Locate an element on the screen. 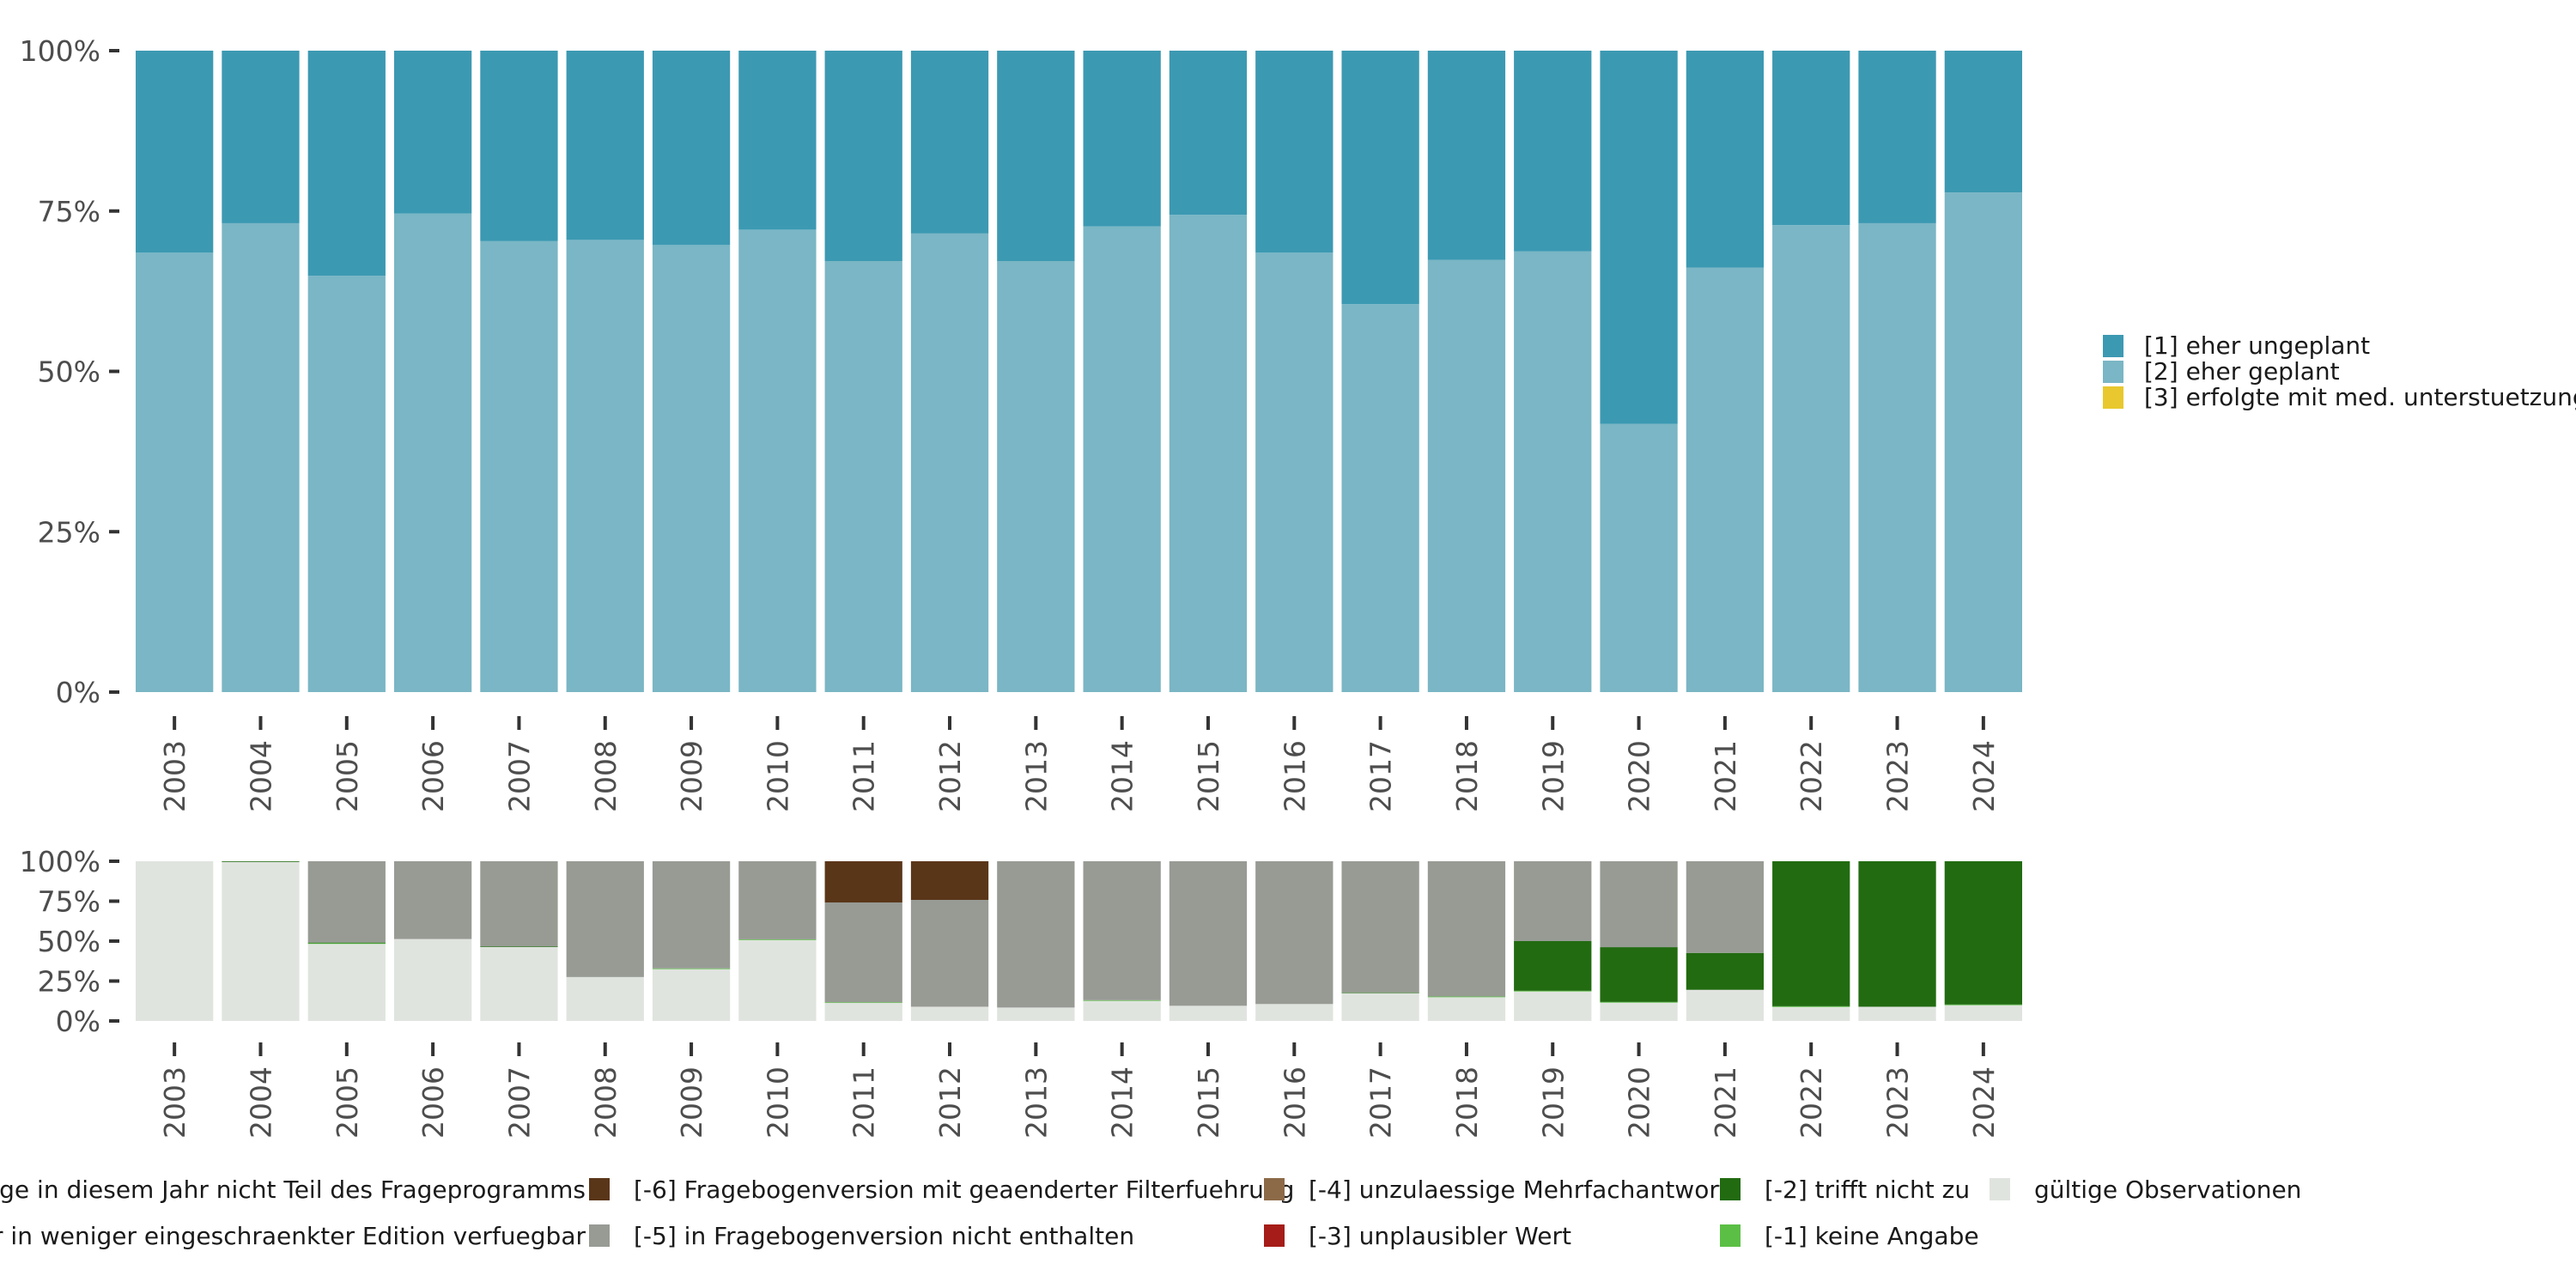 This screenshot has height=1288, width=2576. bar-segment-2016-5-in-fragebogenversion-nicht-enthalten is located at coordinates (1294, 933).